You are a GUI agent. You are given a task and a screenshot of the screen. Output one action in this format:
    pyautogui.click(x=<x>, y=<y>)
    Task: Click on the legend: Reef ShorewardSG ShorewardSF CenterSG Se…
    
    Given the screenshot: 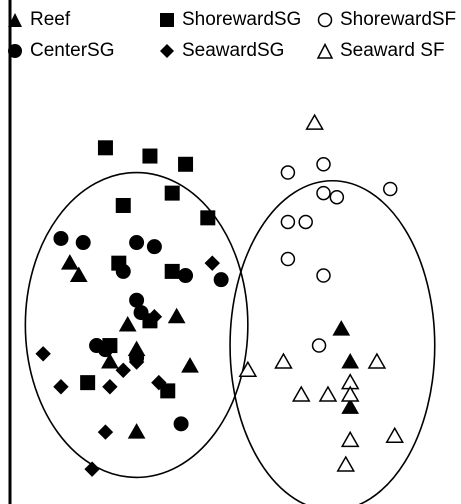 What is the action you would take?
    pyautogui.click(x=230, y=36)
    